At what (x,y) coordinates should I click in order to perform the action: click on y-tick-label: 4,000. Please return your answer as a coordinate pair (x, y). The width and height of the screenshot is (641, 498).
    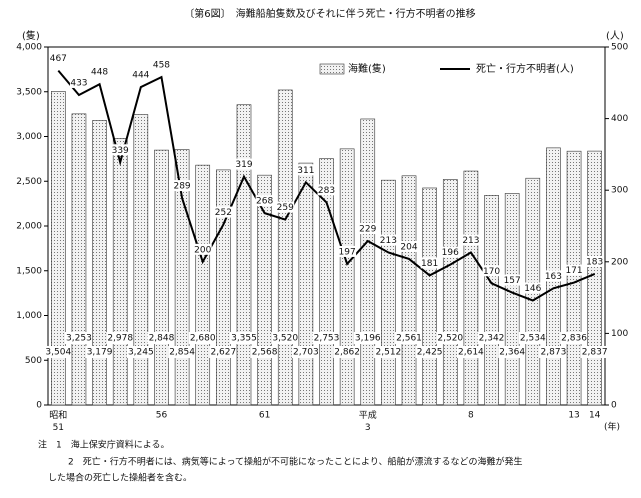
    Looking at the image, I should click on (29, 48).